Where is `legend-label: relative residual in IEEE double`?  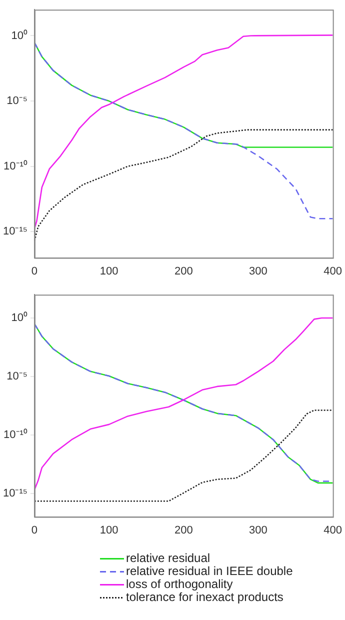
legend-label: relative residual in IEEE double is located at coordinates (210, 571).